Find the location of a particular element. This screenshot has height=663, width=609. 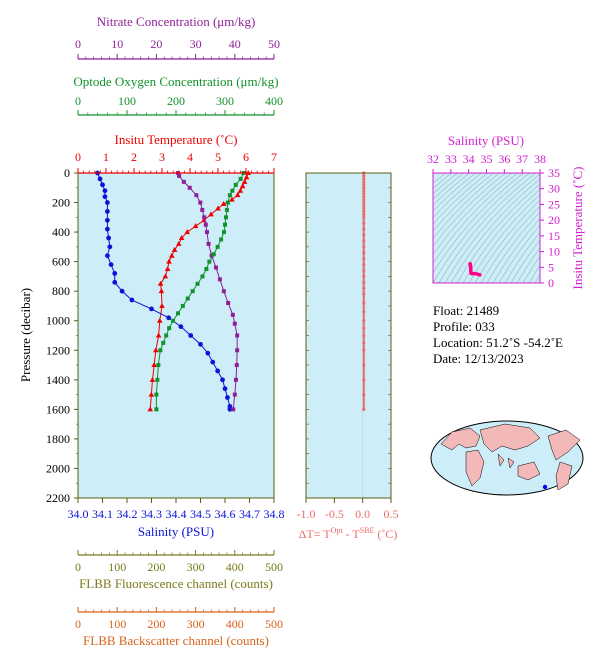

pressure-tick-label: 1200 is located at coordinates (58, 350).